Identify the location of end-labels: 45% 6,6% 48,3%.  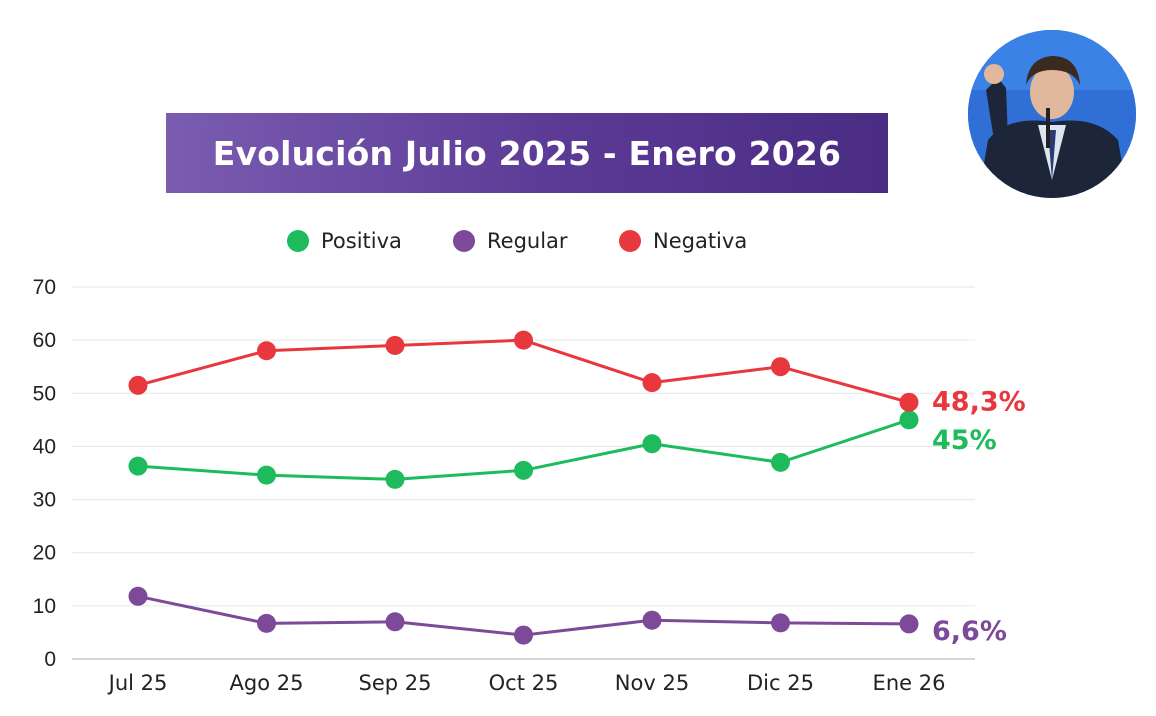
(979, 516).